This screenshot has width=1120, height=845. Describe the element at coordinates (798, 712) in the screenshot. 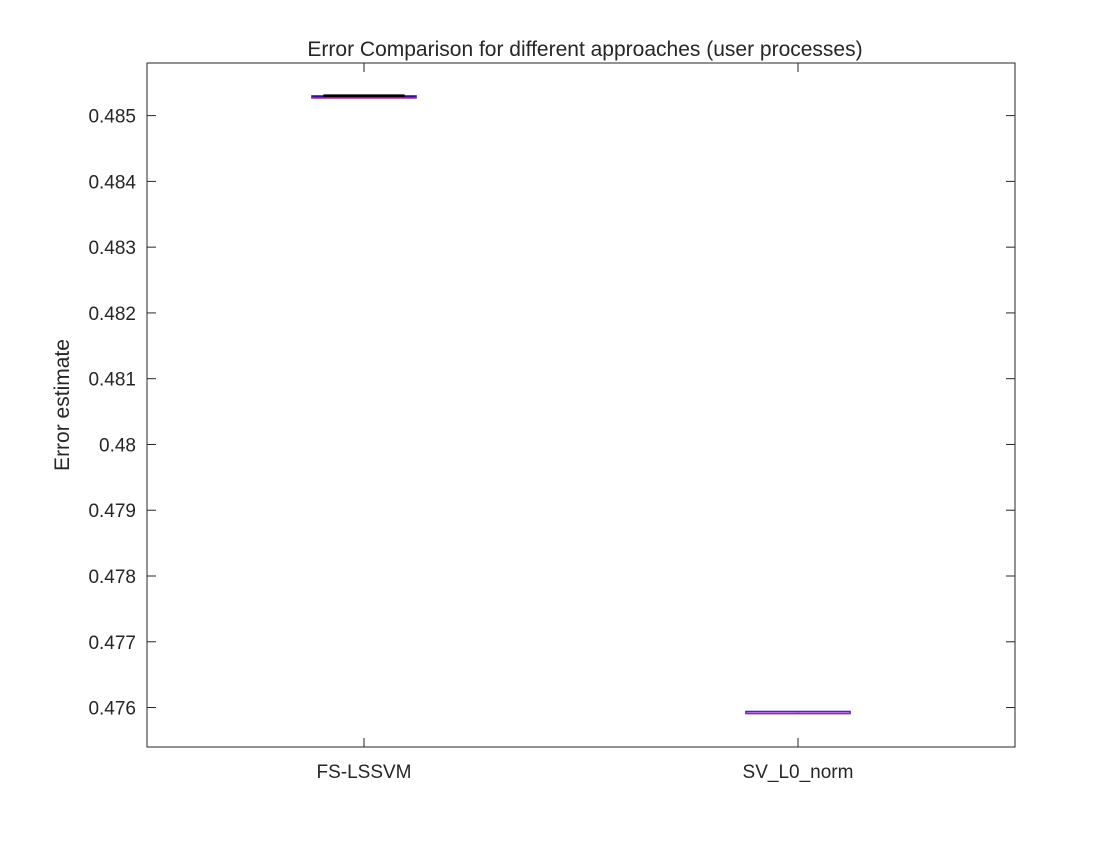

I see `box-sv-l0-norm` at that location.